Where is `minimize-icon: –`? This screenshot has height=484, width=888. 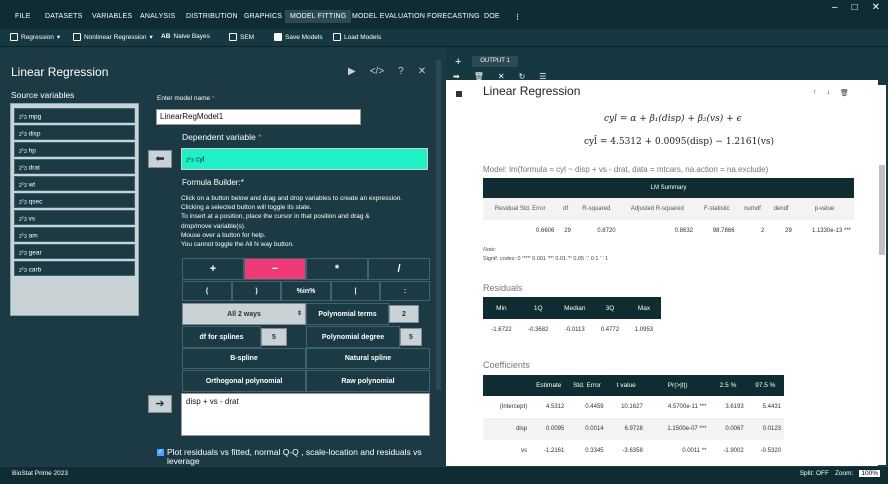
minimize-icon: – is located at coordinates (835, 7).